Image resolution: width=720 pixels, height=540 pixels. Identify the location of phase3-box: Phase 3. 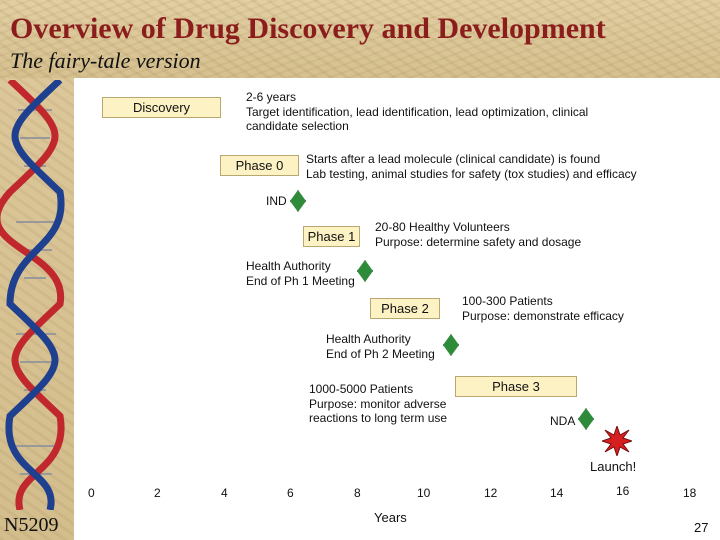
(516, 386).